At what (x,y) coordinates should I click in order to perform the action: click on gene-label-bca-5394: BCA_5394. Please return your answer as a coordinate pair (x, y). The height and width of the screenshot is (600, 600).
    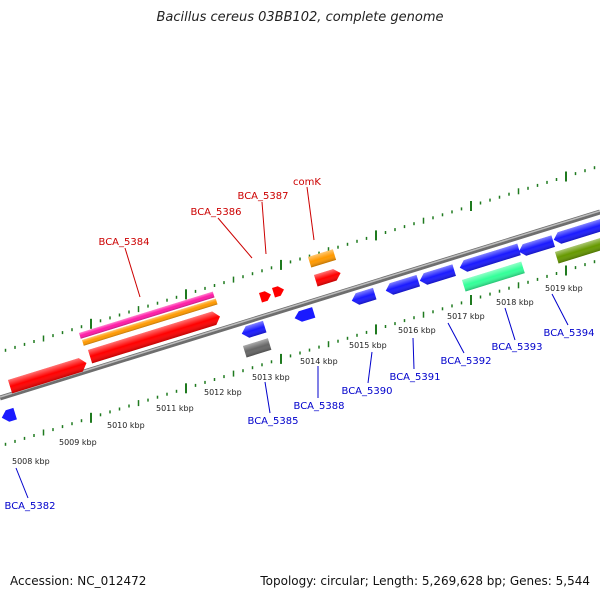
    Looking at the image, I should click on (569, 333).